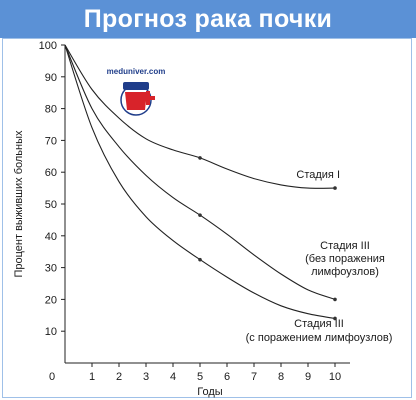 This screenshot has height=400, width=416. What do you see at coordinates (51, 269) in the screenshot?
I see `y-tick-label: 30` at bounding box center [51, 269].